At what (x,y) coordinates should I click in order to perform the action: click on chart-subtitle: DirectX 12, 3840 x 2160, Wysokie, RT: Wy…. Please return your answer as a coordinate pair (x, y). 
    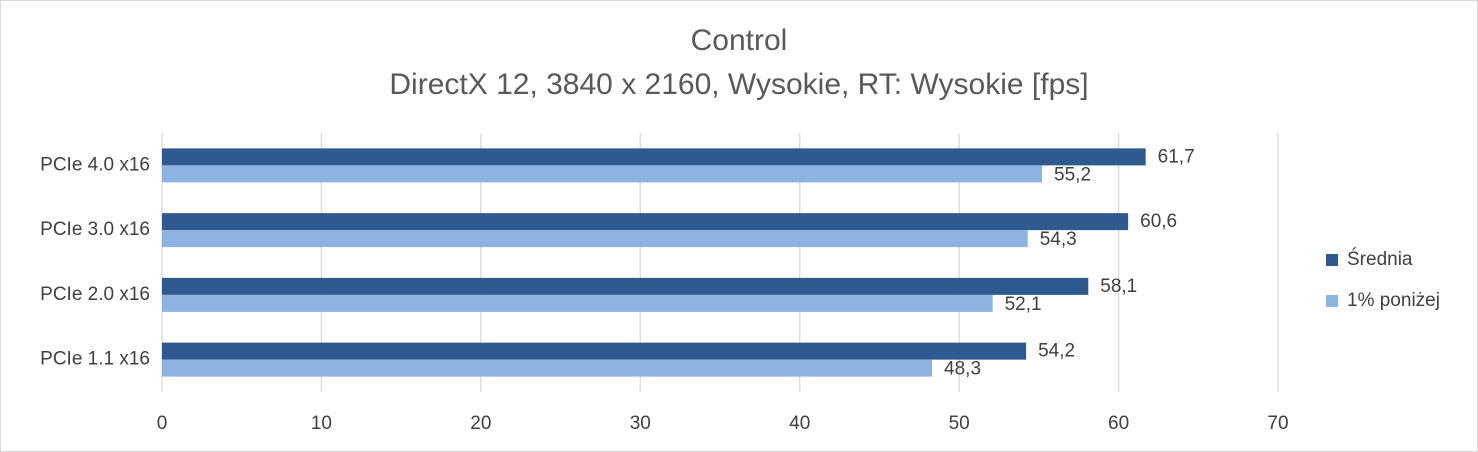
    Looking at the image, I should click on (738, 84).